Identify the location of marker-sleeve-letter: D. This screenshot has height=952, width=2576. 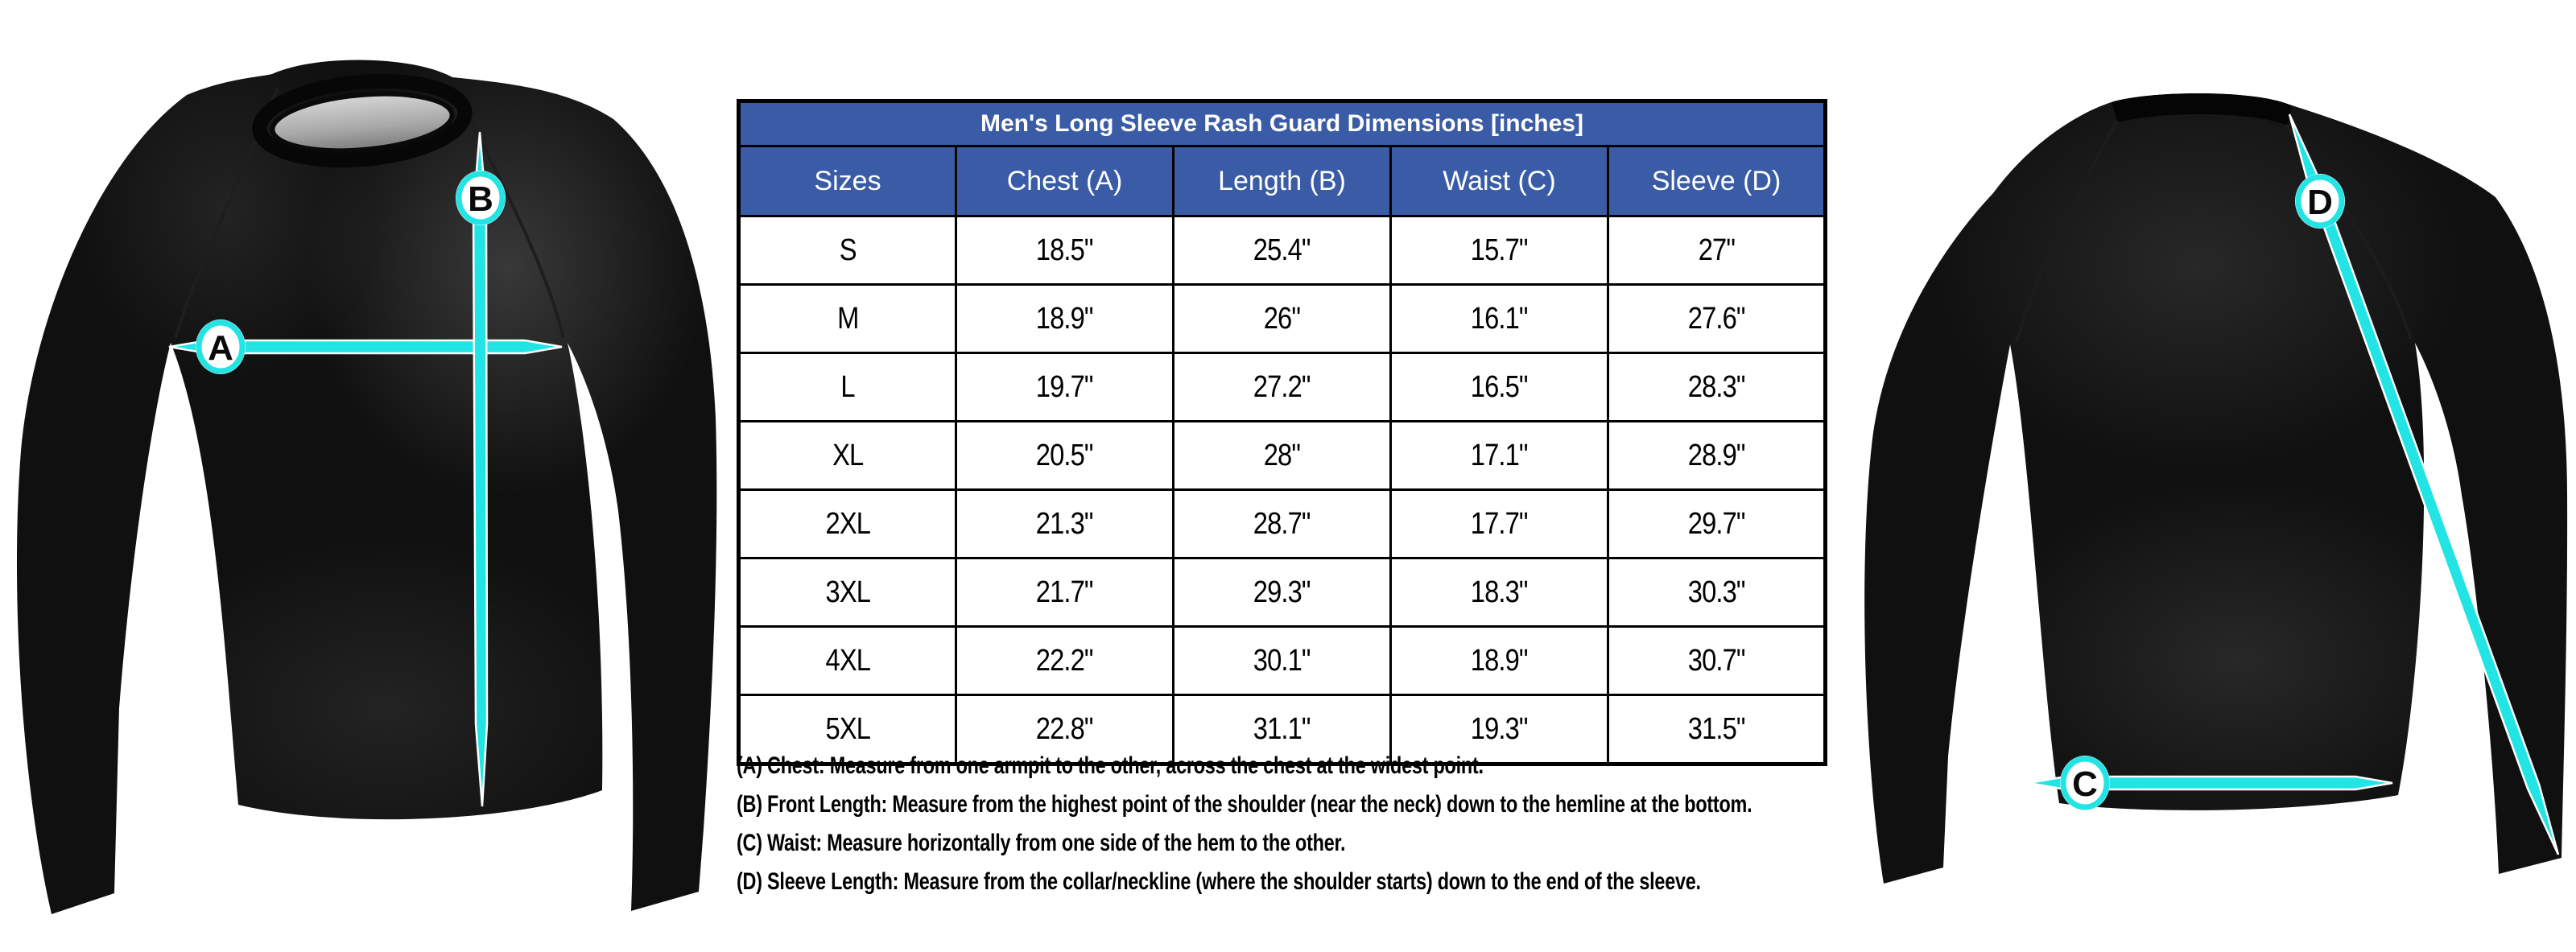
(2320, 203).